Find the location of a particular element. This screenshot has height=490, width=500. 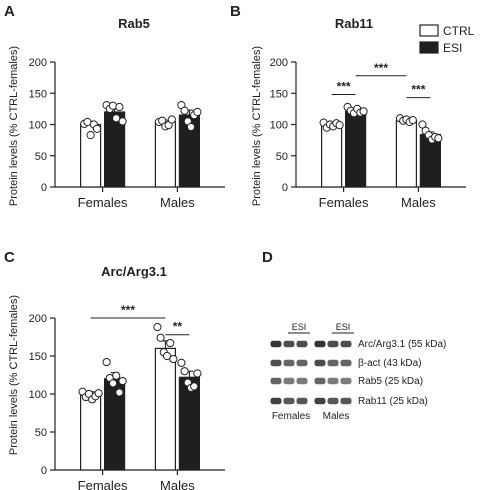

blot-protein-label: Rab5 (25 kDa) is located at coordinates (390, 381).